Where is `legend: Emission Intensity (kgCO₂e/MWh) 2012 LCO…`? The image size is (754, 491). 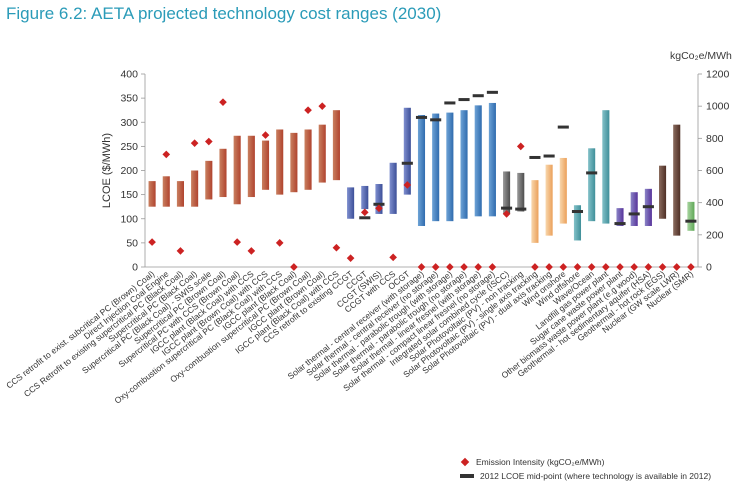 legend: Emission Intensity (kgCO₂e/MWh) 2012 LCO… is located at coordinates (585, 469).